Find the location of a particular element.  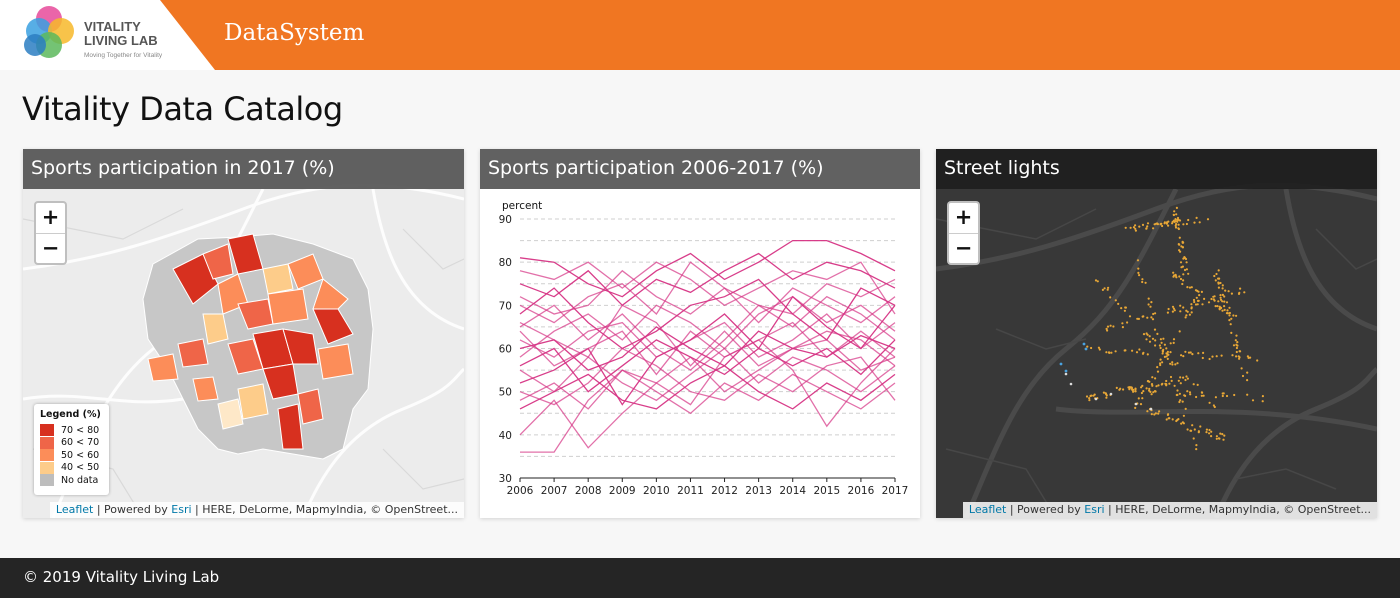

panel-title: Street lights is located at coordinates (1156, 169).